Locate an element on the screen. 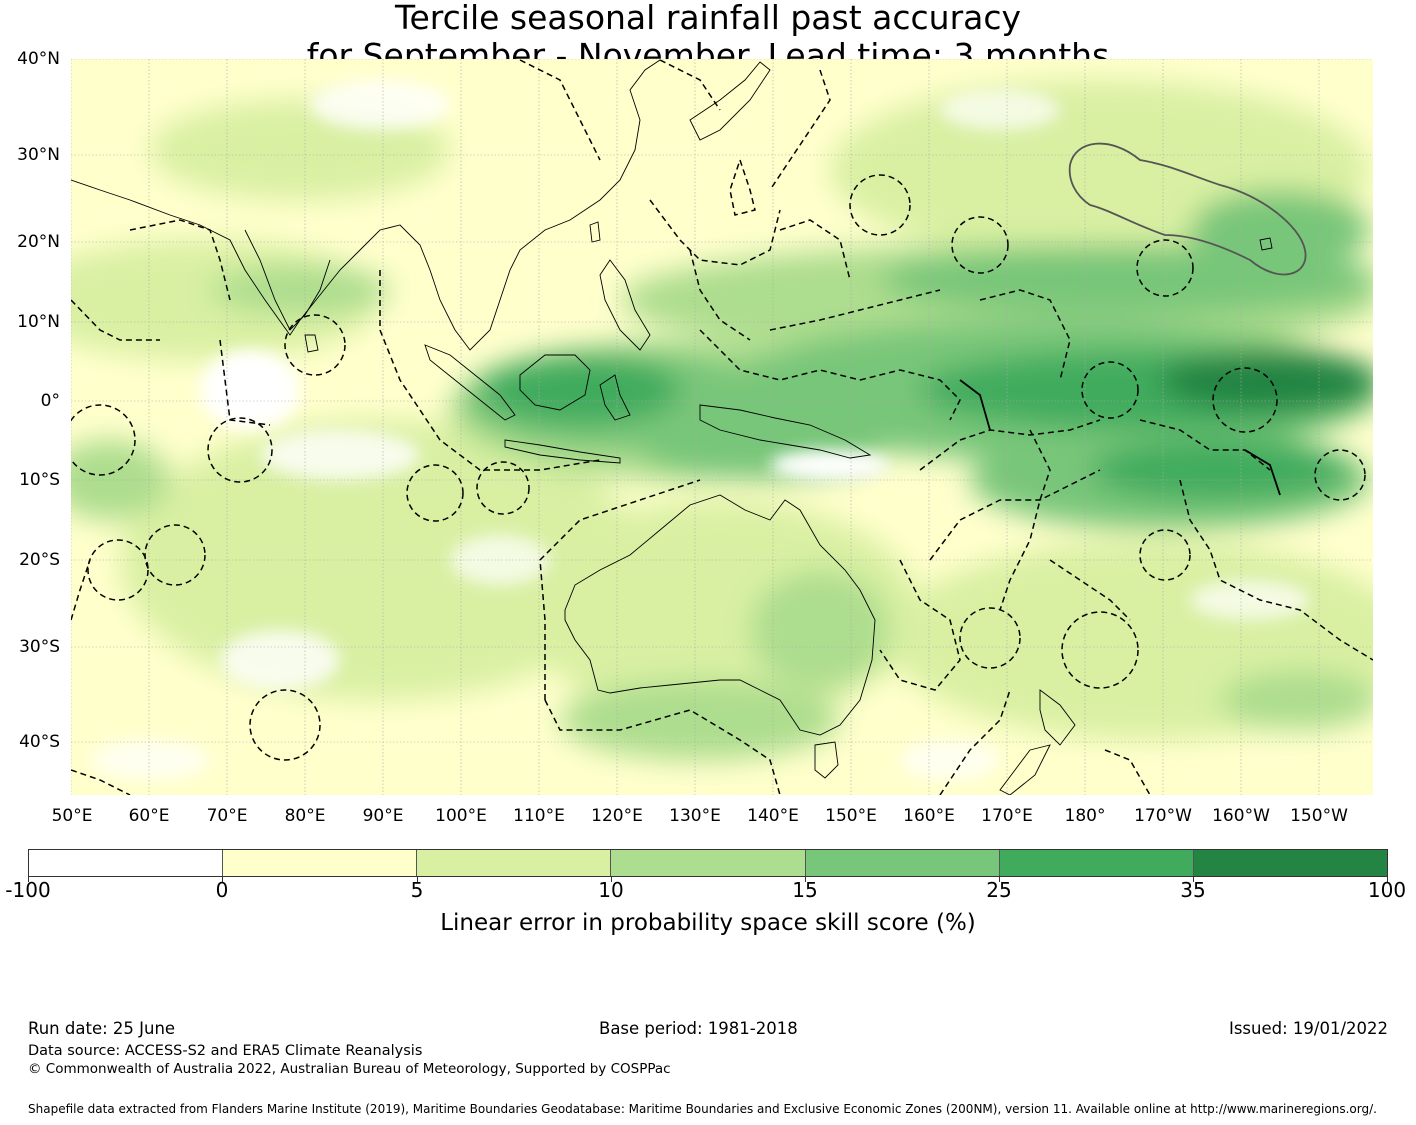 Image resolution: width=1416 pixels, height=1125 pixels. colorbar-tick-label: 25 is located at coordinates (999, 890).